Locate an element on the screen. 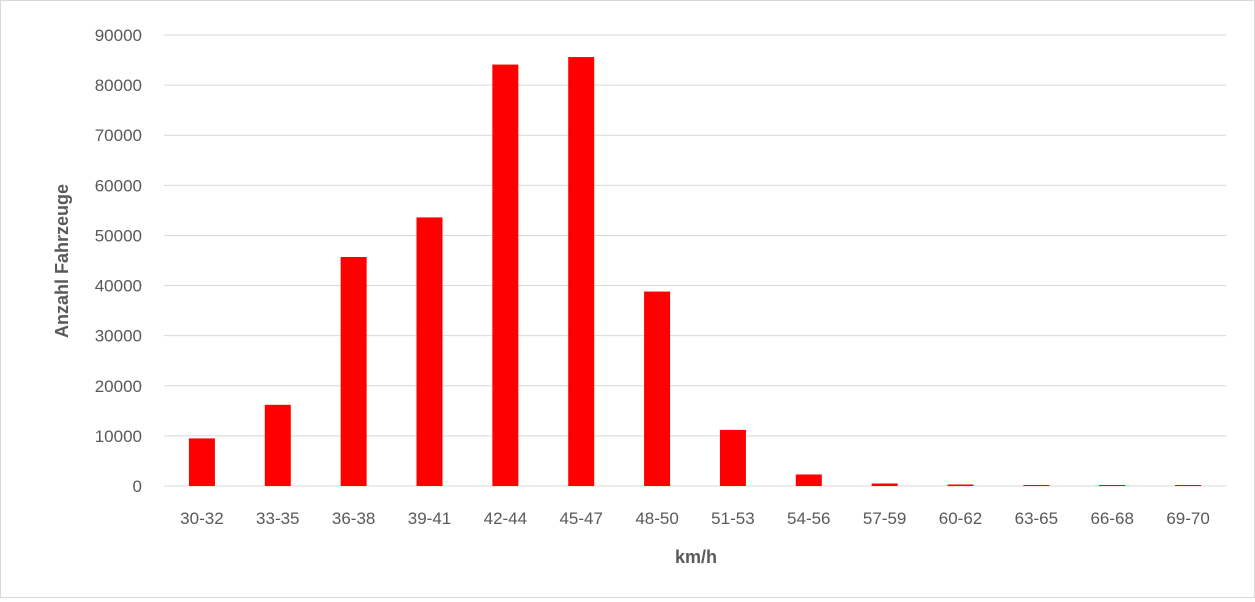 Image resolution: width=1255 pixels, height=602 pixels. y-tick-label: 30000 is located at coordinates (118, 336).